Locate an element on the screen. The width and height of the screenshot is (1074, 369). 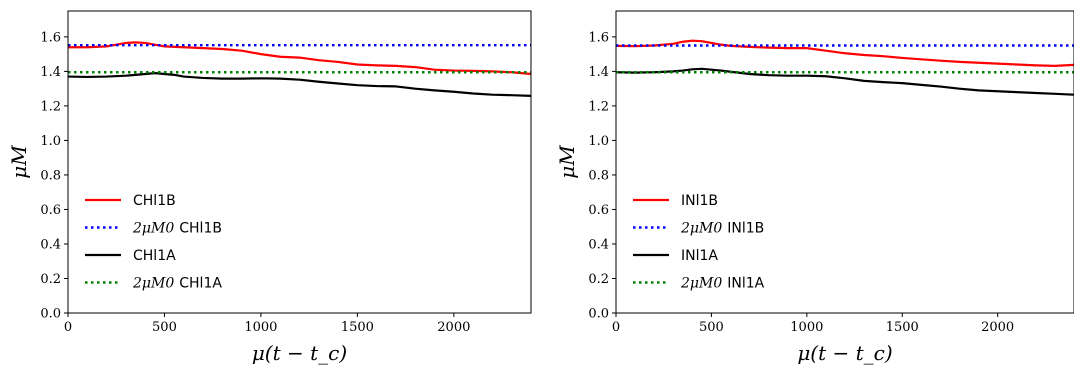
legend: INl1B 2μM0 INl1B INl1A 2μM0 INl1A is located at coordinates (699, 242).